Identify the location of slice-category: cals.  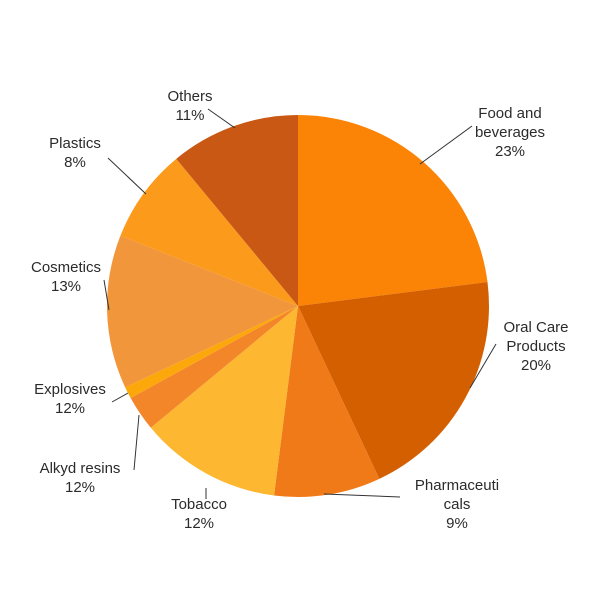
(457, 504).